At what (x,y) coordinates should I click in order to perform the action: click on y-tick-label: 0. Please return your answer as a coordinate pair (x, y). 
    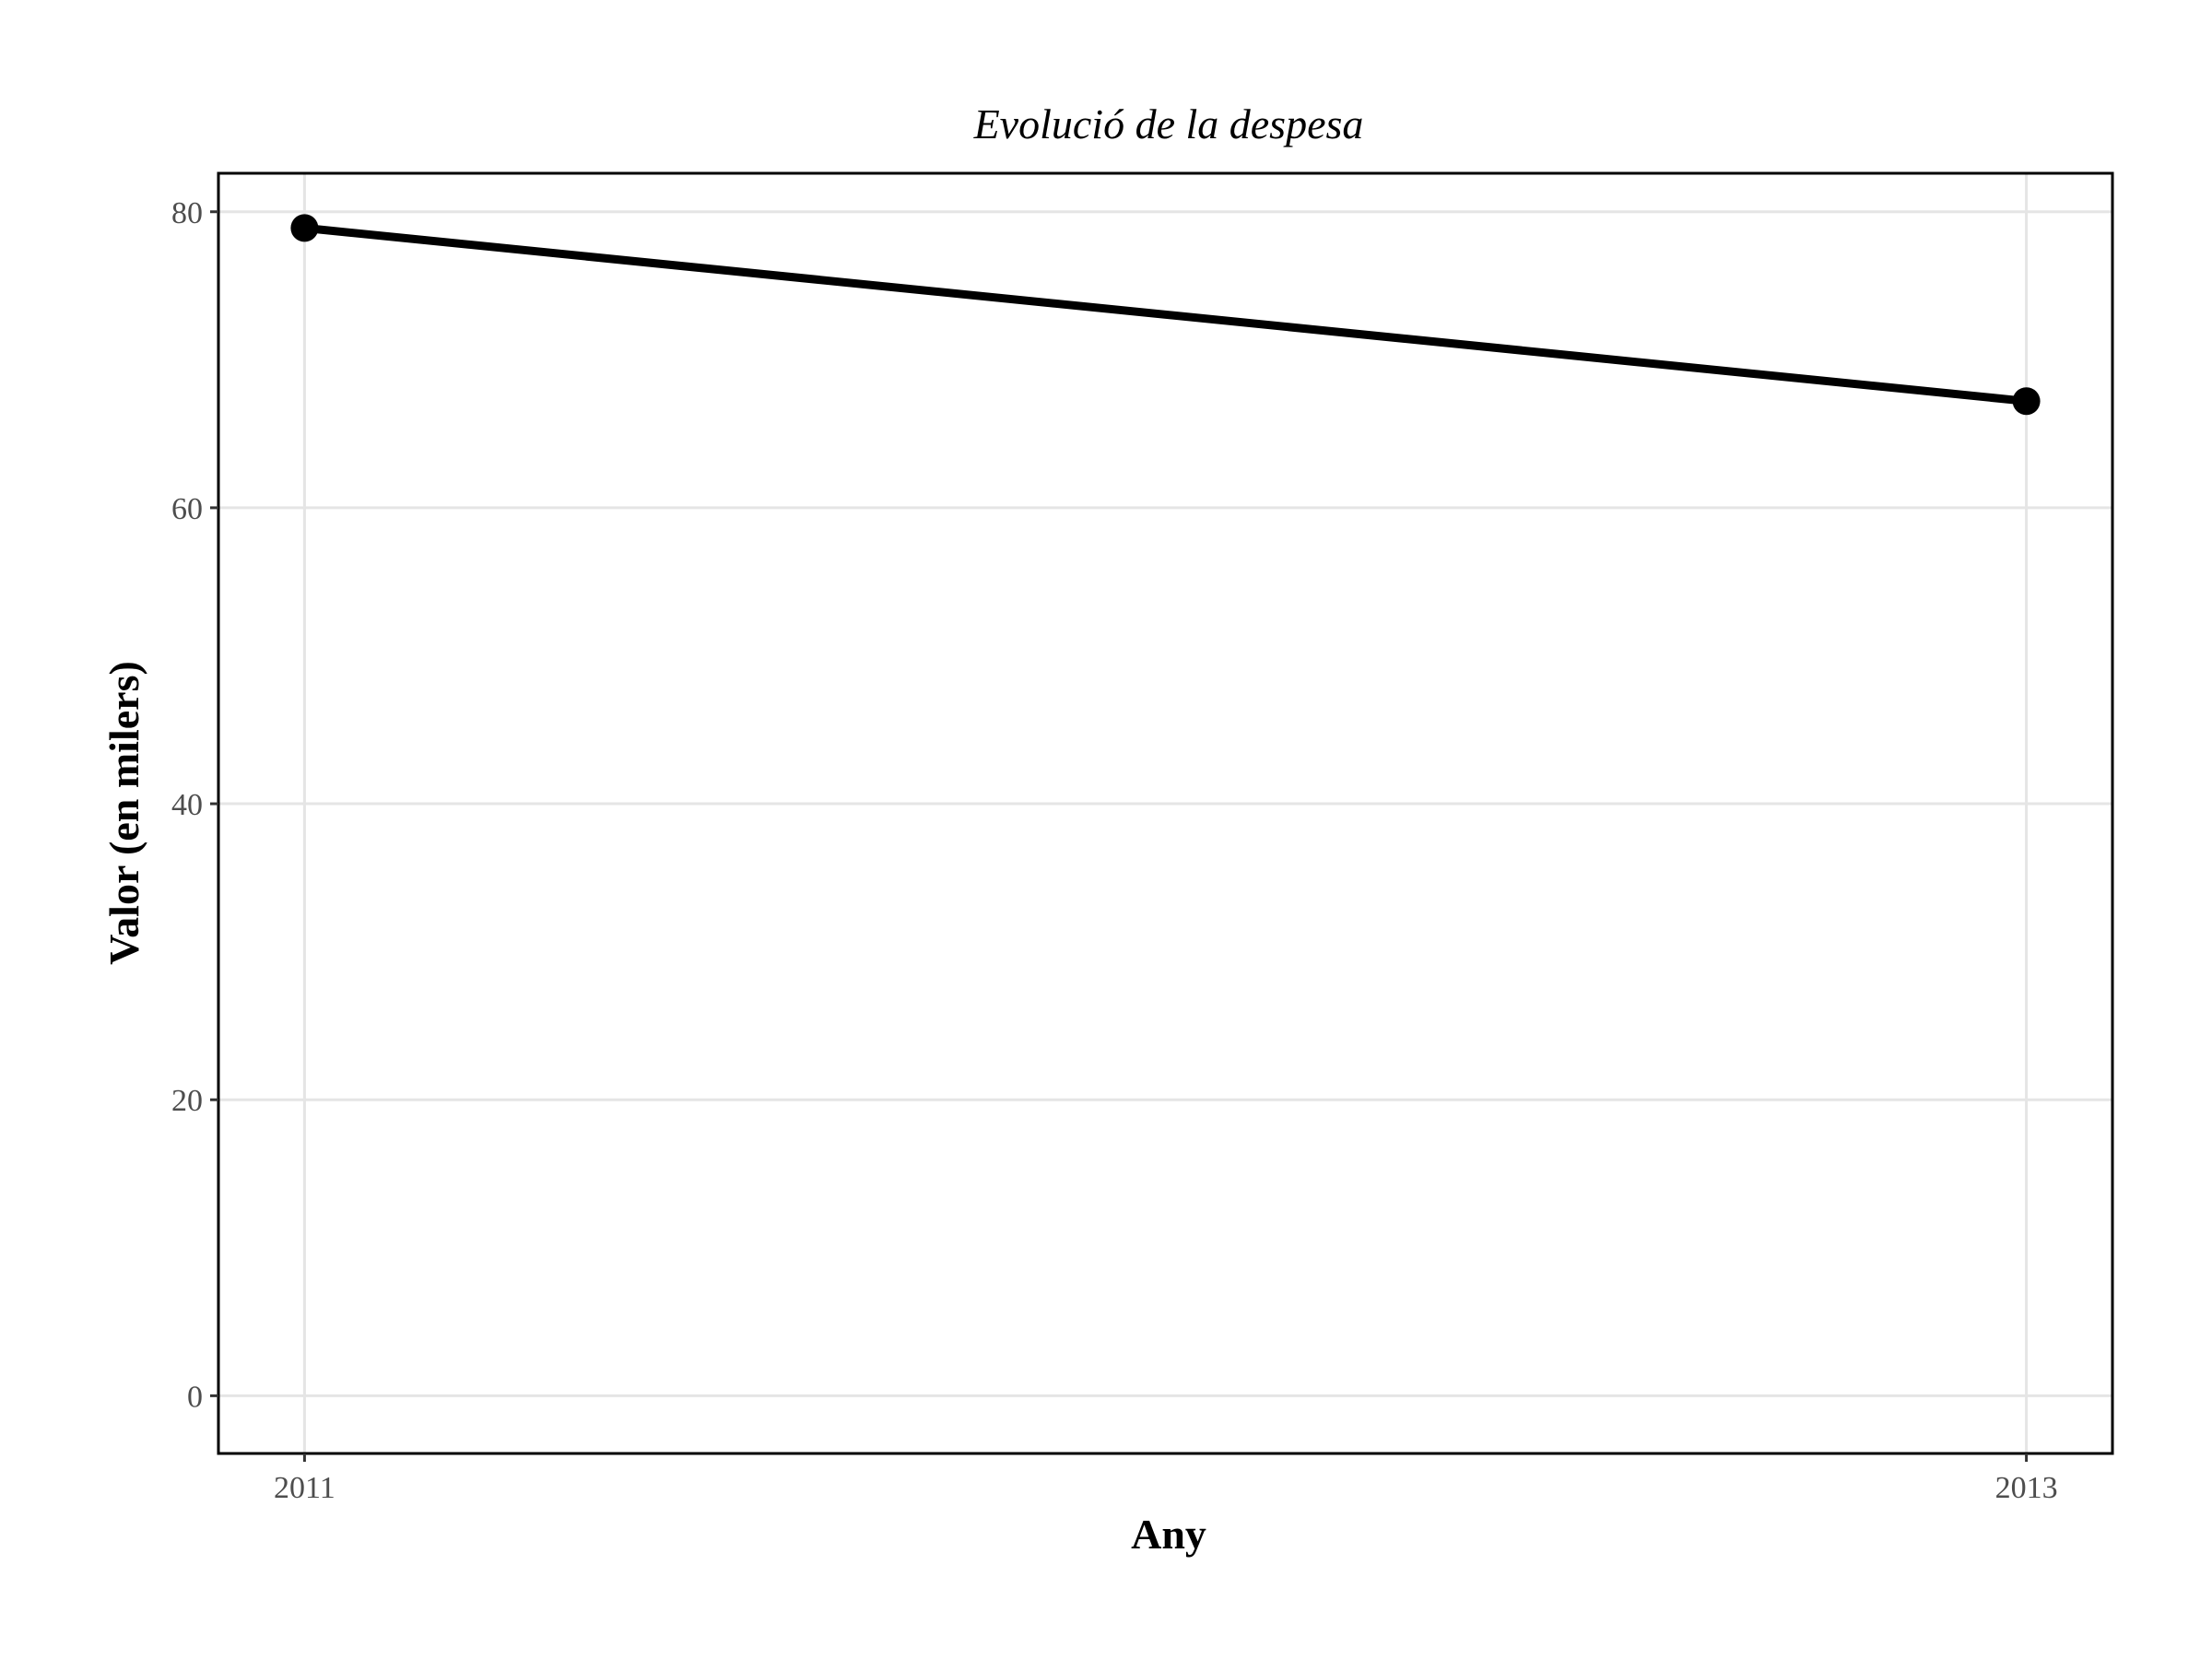
    Looking at the image, I should click on (195, 1397).